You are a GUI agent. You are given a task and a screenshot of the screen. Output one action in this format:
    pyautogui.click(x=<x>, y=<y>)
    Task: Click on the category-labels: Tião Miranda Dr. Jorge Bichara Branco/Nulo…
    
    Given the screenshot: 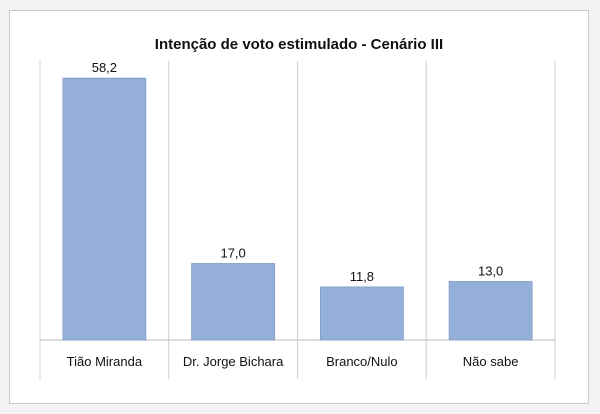 What is the action you would take?
    pyautogui.click(x=293, y=361)
    